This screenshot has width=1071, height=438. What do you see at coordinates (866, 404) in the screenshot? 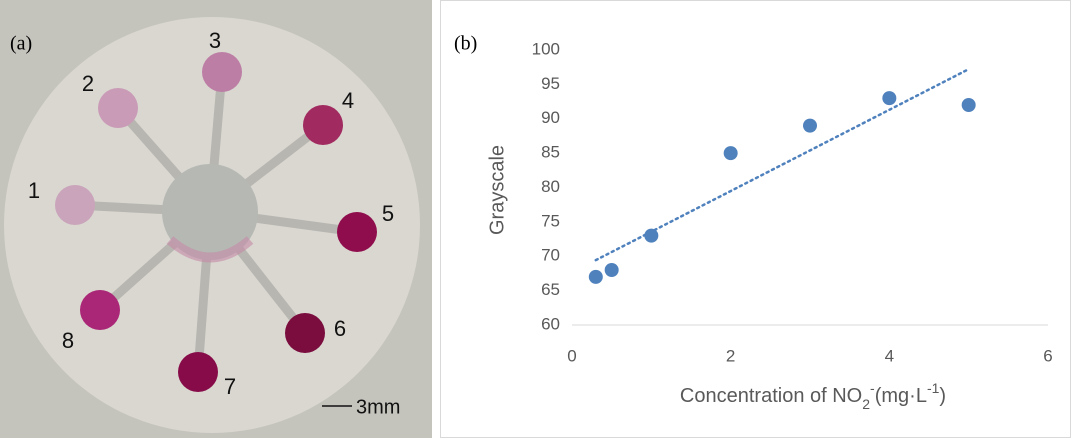
I see `x-axis-title-part: 2` at bounding box center [866, 404].